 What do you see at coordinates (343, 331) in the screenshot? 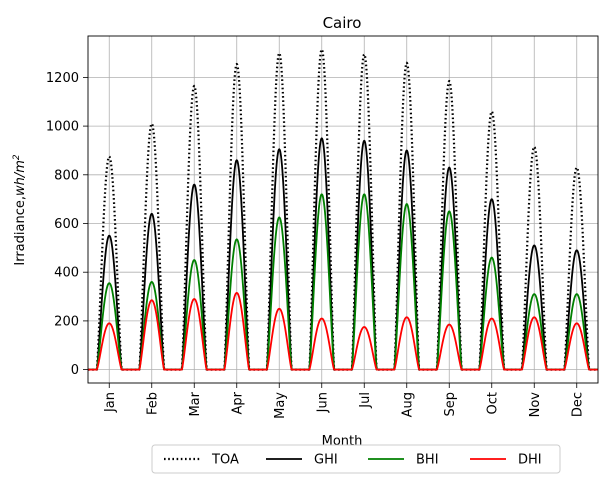
I see `series-line-dhi` at bounding box center [343, 331].